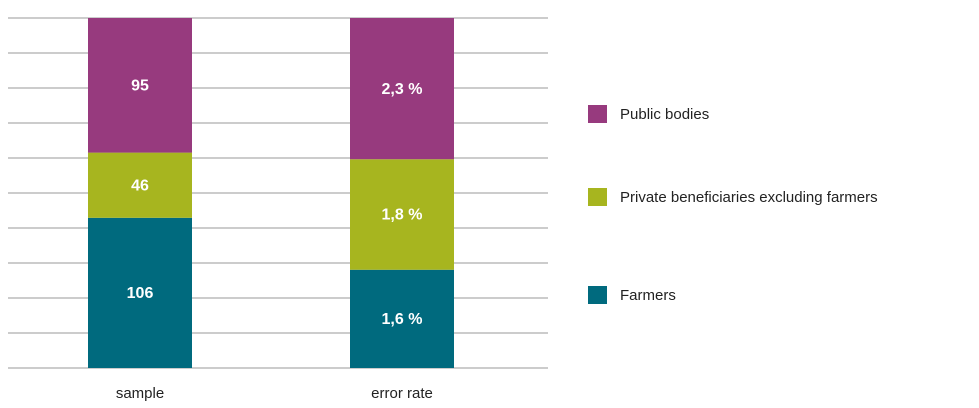  I want to click on legend-label: Farmers, so click(648, 295).